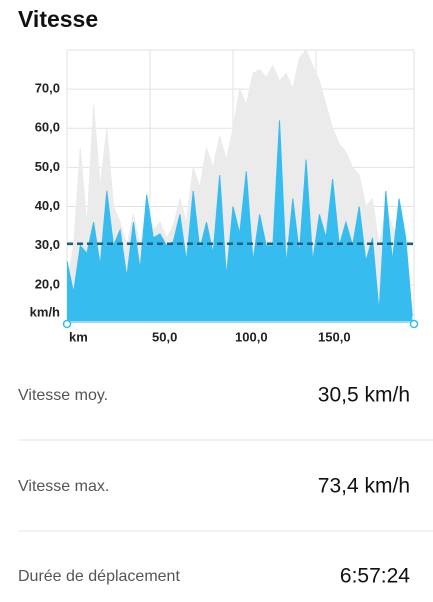 The image size is (433, 602). What do you see at coordinates (58, 19) in the screenshot?
I see `section-title: Vitesse` at bounding box center [58, 19].